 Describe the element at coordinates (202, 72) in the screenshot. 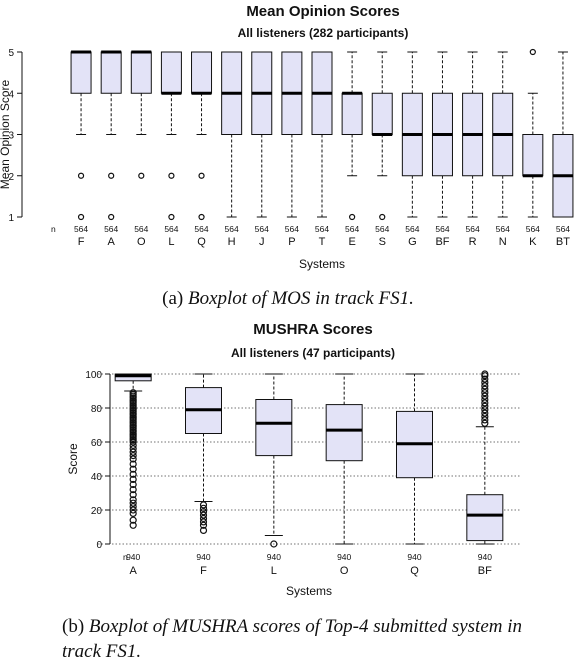

I see `box-Q` at that location.